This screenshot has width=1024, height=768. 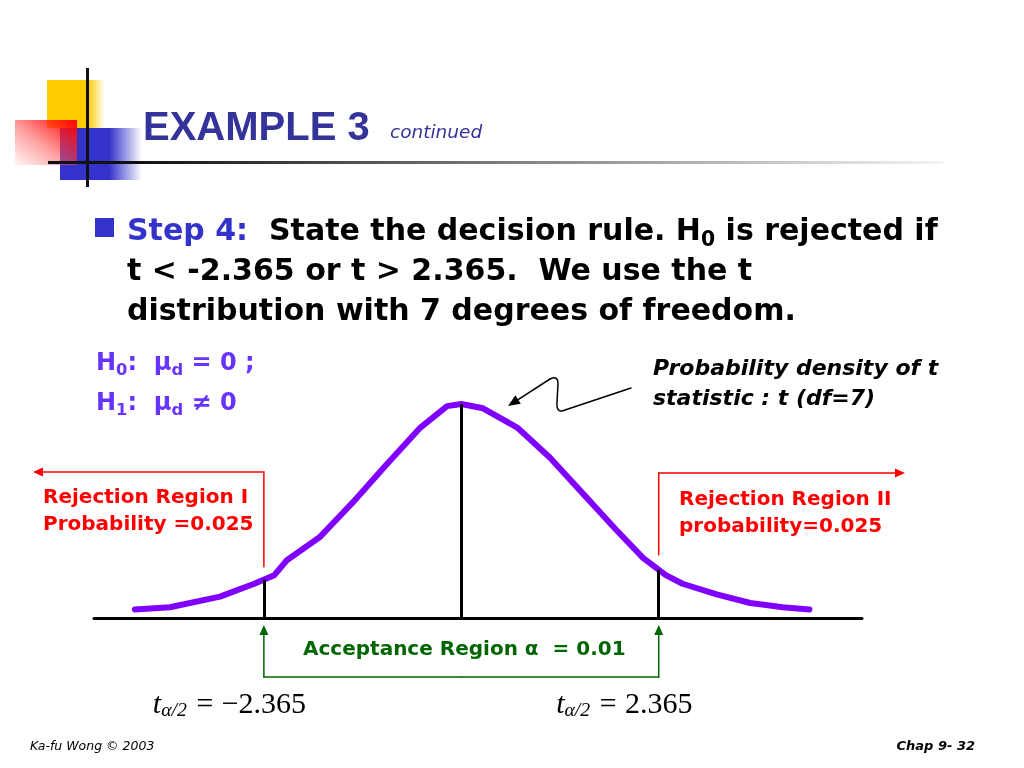 What do you see at coordinates (264, 702) in the screenshot?
I see `x-tick-label: −2.365` at bounding box center [264, 702].